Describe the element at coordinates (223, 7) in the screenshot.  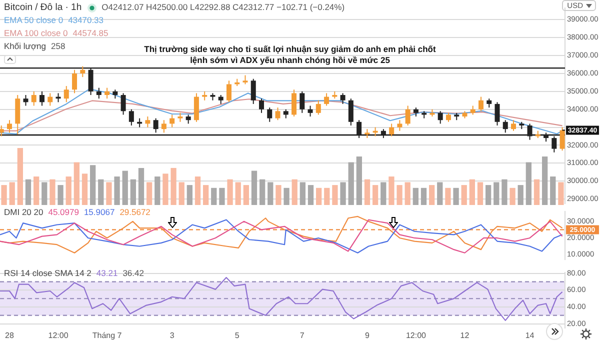
I see `annotation: O42412.07 H42500.00 L42292.88 C42312.77 −102.71 (−0.24%)` at that location.